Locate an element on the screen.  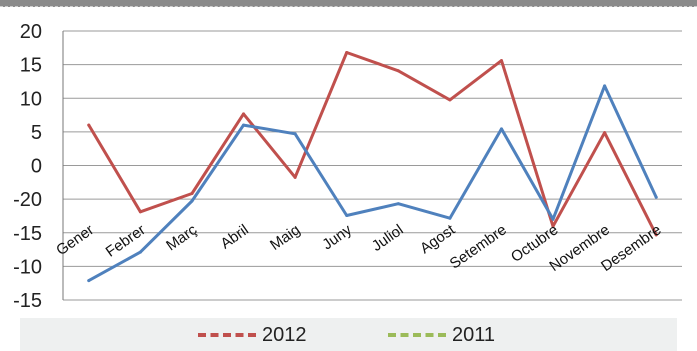
legend-item-2011: 2011 is located at coordinates (441, 335).